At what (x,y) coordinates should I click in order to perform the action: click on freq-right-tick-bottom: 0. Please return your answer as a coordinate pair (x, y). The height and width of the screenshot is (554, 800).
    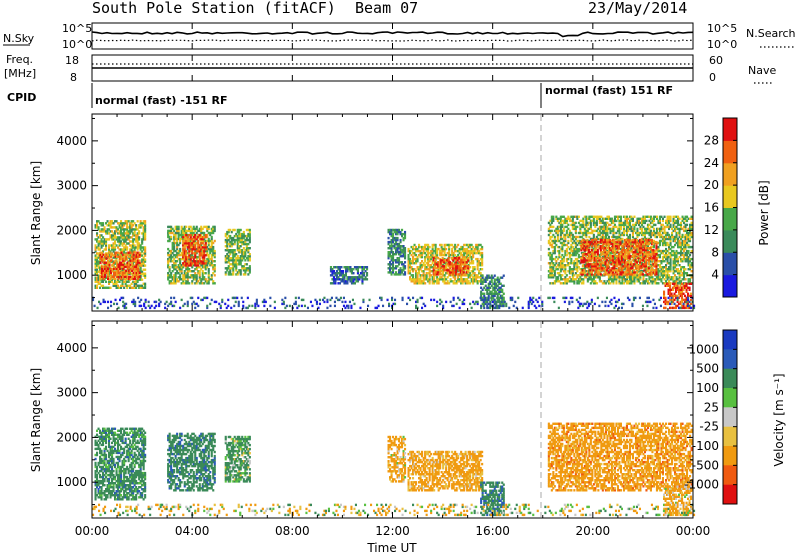
    Looking at the image, I should click on (712, 77).